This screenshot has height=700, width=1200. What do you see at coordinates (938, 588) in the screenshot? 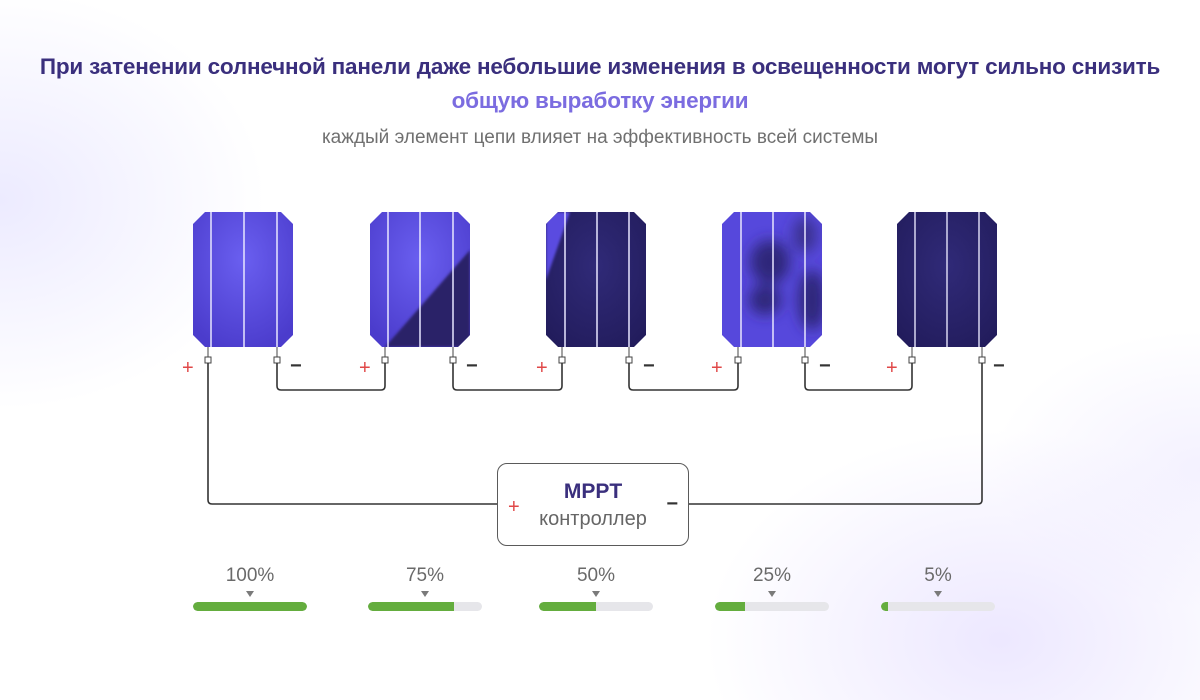
I see `output-meter-5: 5%` at bounding box center [938, 588].